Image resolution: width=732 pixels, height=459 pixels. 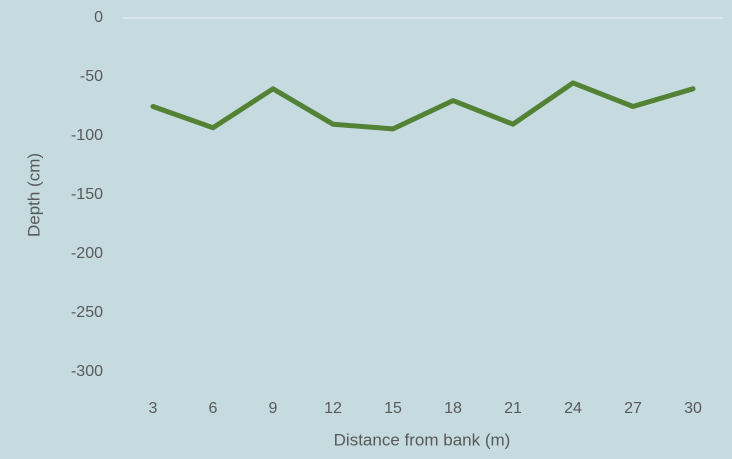 What do you see at coordinates (87, 312) in the screenshot?
I see `y-tick-label: -250` at bounding box center [87, 312].